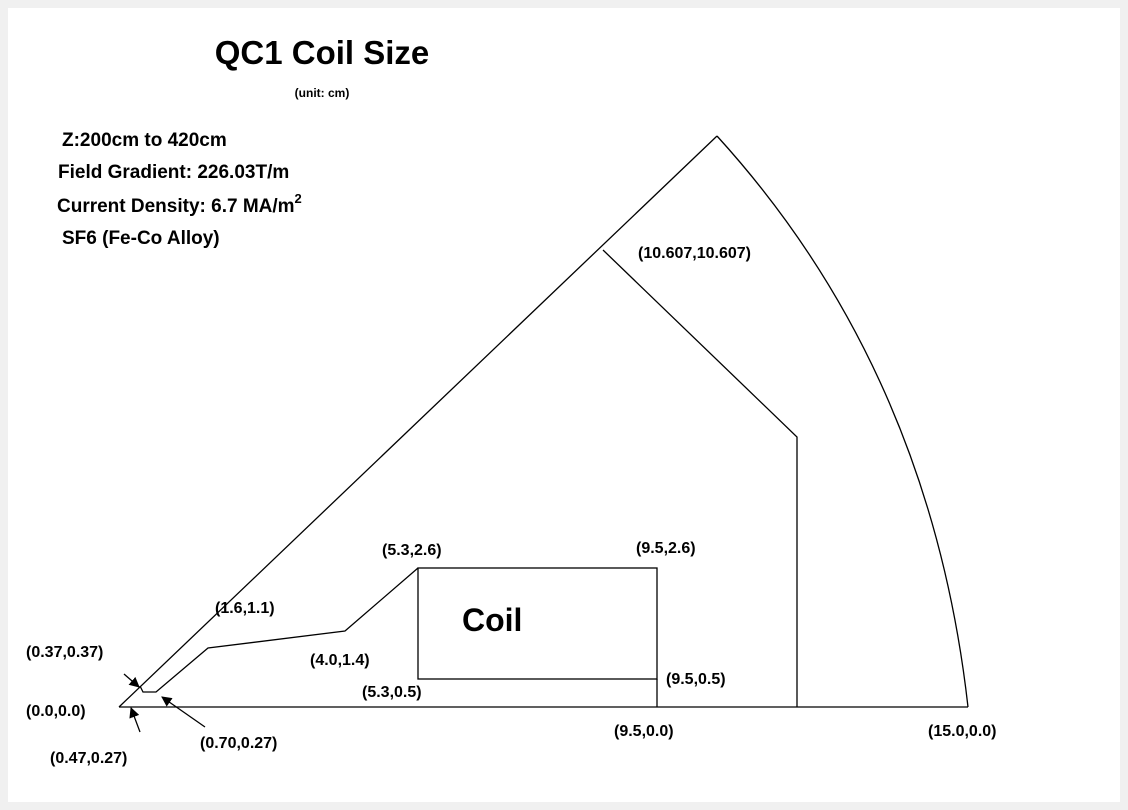 The height and width of the screenshot is (810, 1128). What do you see at coordinates (173, 172) in the screenshot?
I see `note: Field Gradient: 226.03T/m` at bounding box center [173, 172].